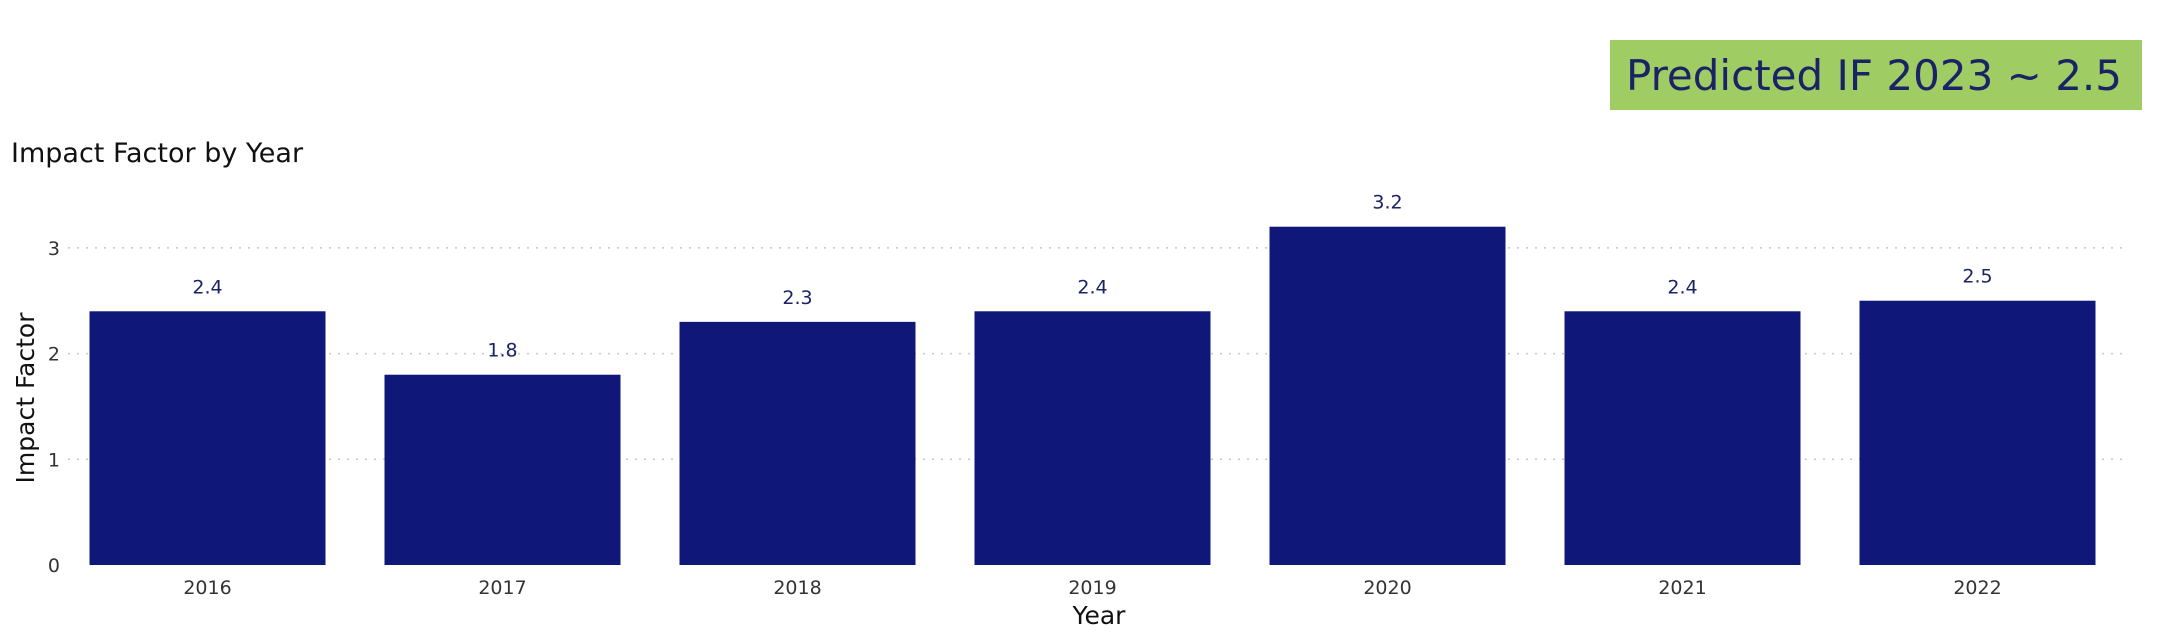  I want to click on bar-2019, so click(1092, 438).